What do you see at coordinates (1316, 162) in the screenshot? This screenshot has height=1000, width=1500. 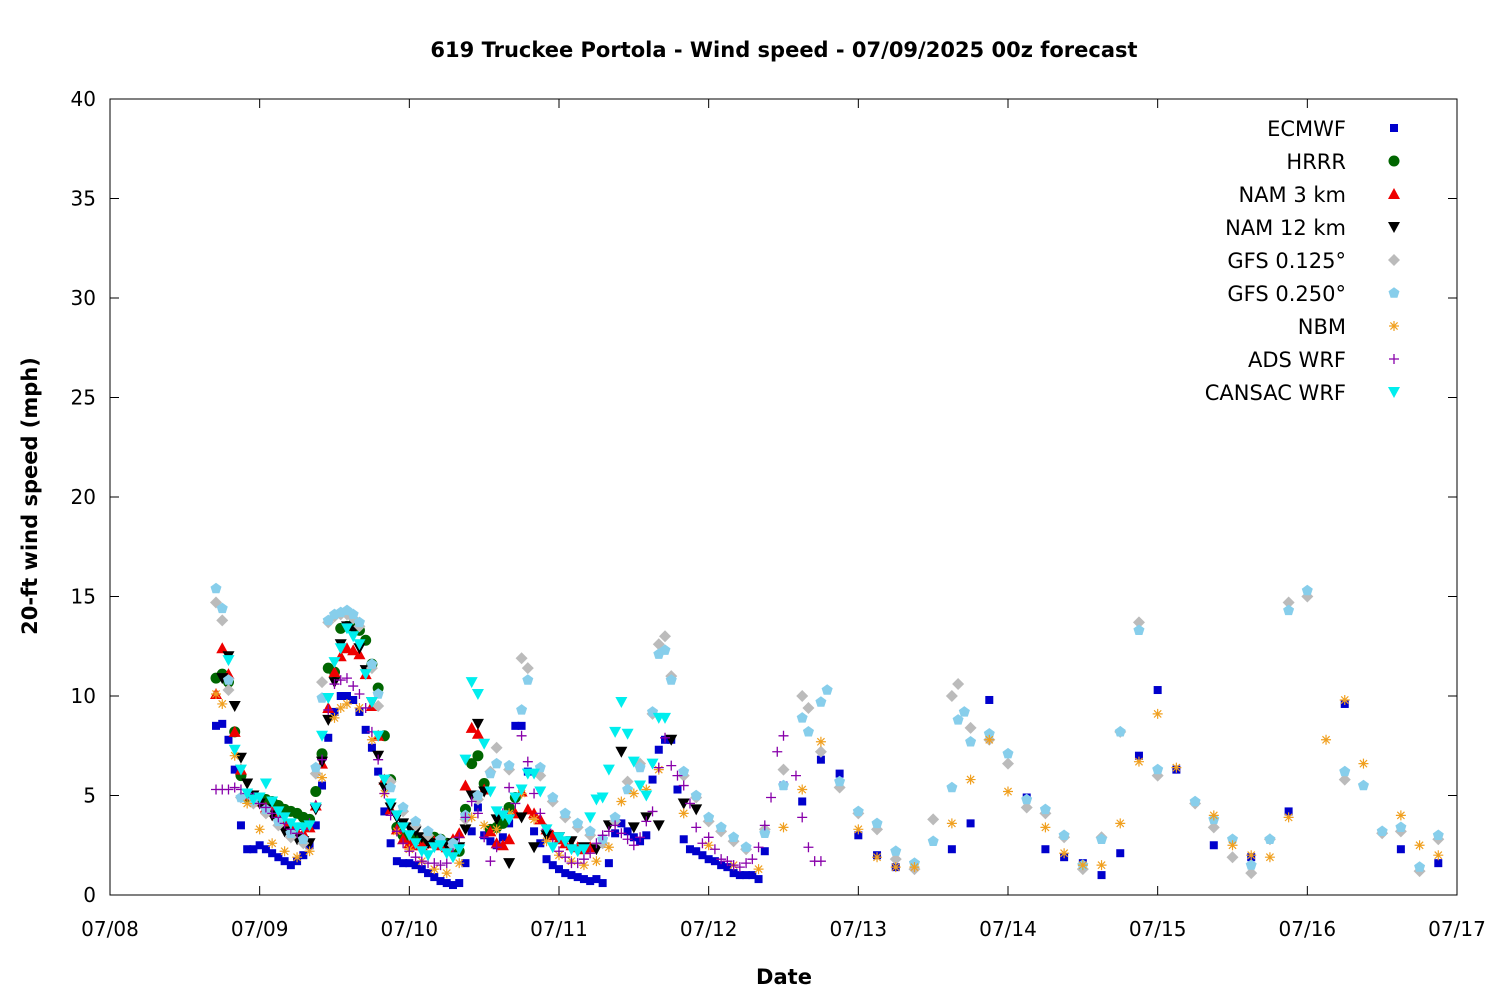 I see `legend-label-hrrr: HRRR` at bounding box center [1316, 162].